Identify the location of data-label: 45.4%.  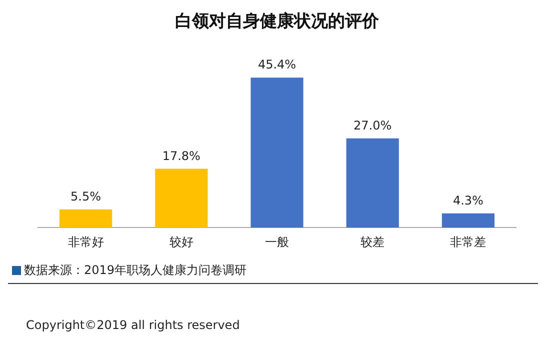
(277, 65).